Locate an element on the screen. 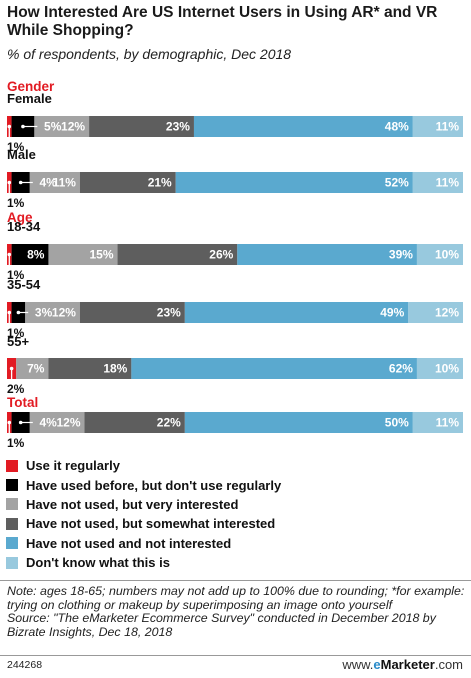 This screenshot has height=678, width=471. data-label: 7% is located at coordinates (36, 369).